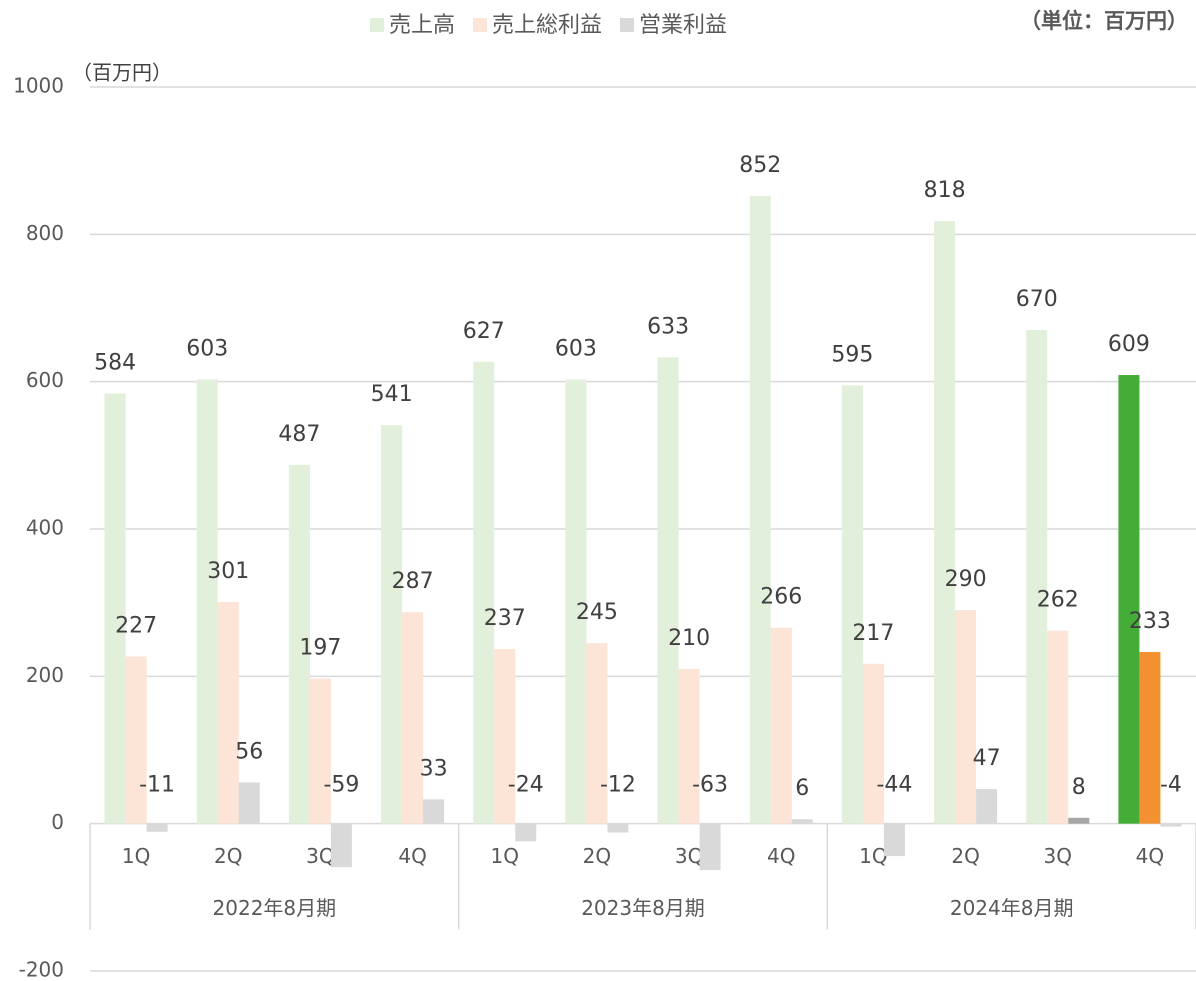 Image resolution: width=1196 pixels, height=981 pixels. I want to click on data-label: 287, so click(413, 581).